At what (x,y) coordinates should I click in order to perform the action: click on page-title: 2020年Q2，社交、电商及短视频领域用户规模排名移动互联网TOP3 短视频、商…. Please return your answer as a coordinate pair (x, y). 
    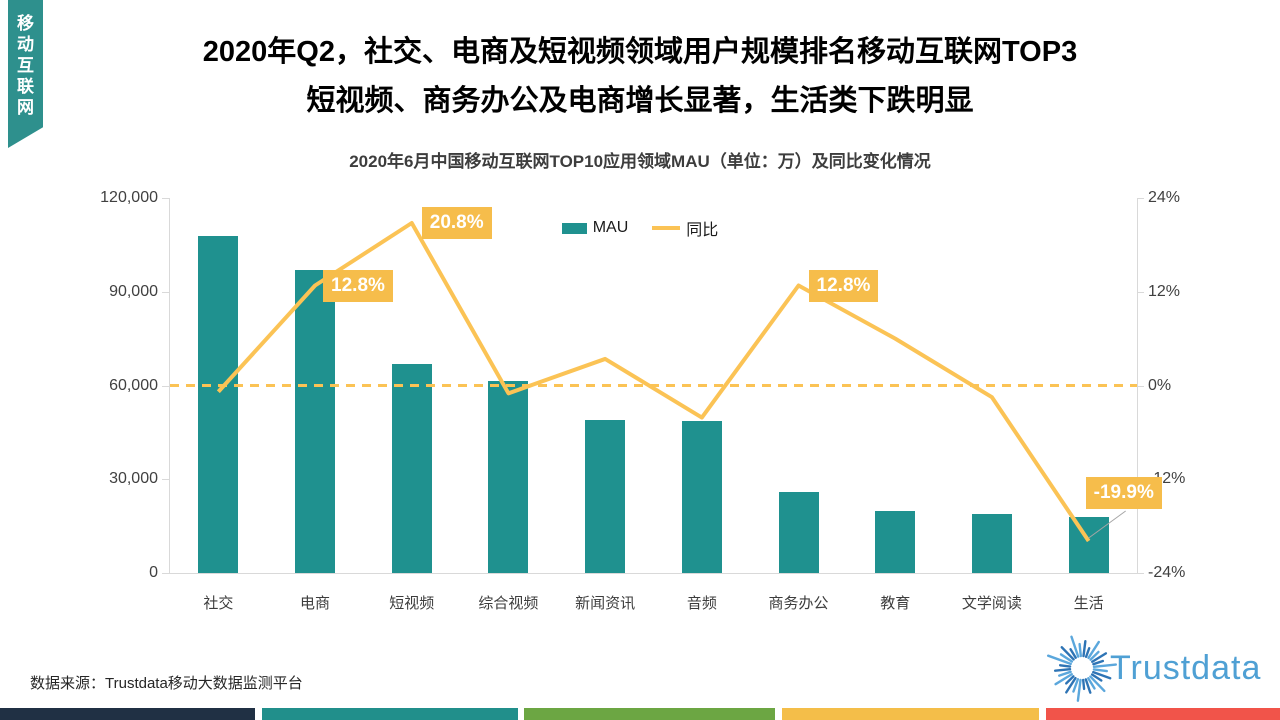
    Looking at the image, I should click on (640, 77).